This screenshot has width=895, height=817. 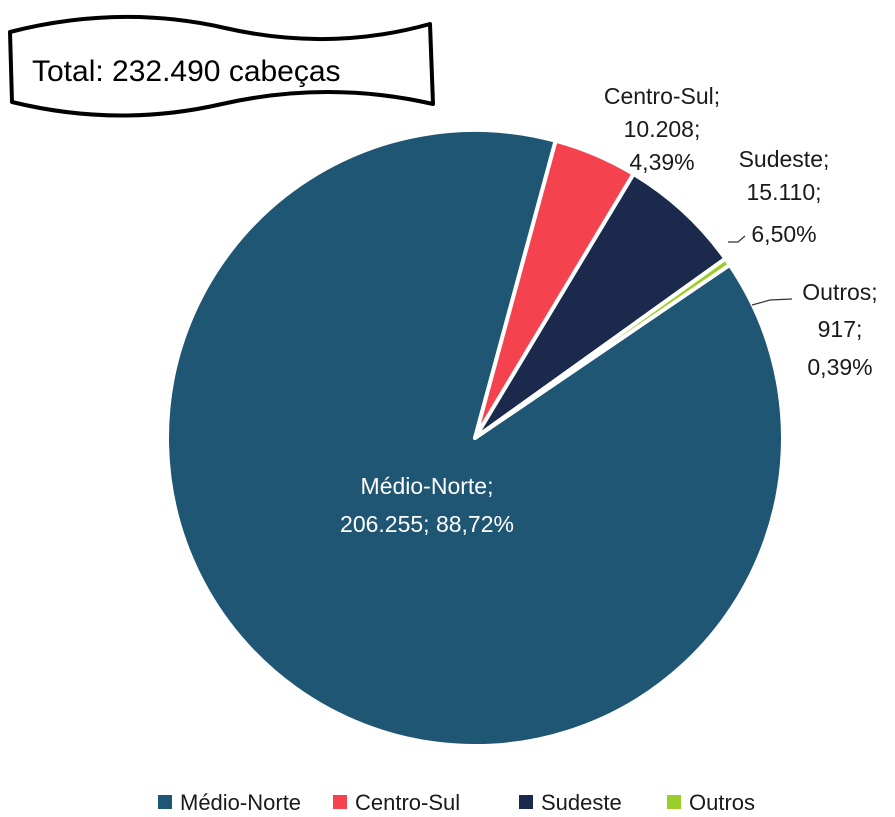 I want to click on legend-item-outros: Outros, so click(x=711, y=802).